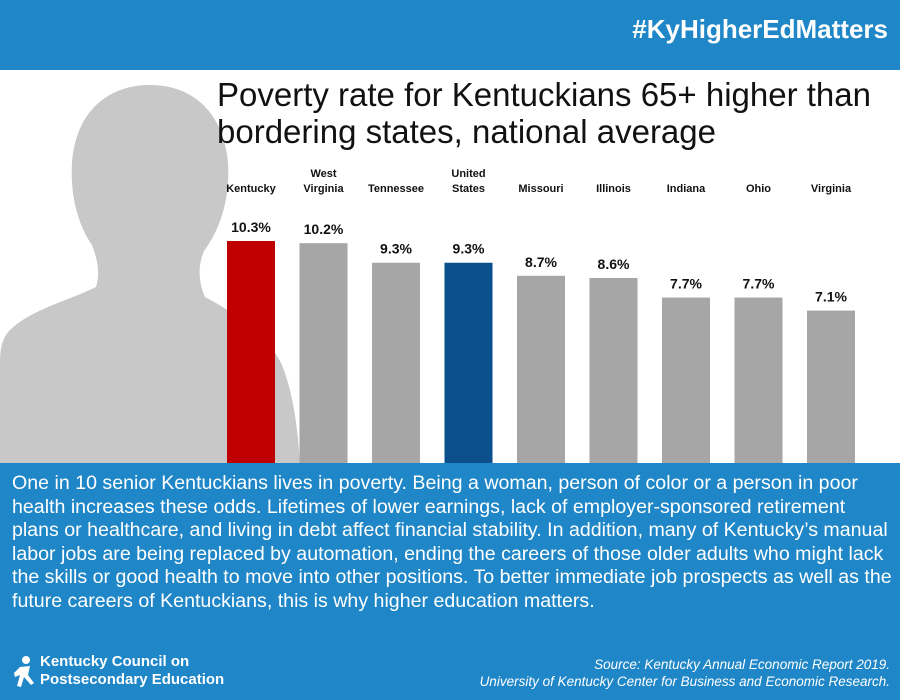 The height and width of the screenshot is (700, 900). What do you see at coordinates (758, 189) in the screenshot?
I see `category-label: Ohio` at bounding box center [758, 189].